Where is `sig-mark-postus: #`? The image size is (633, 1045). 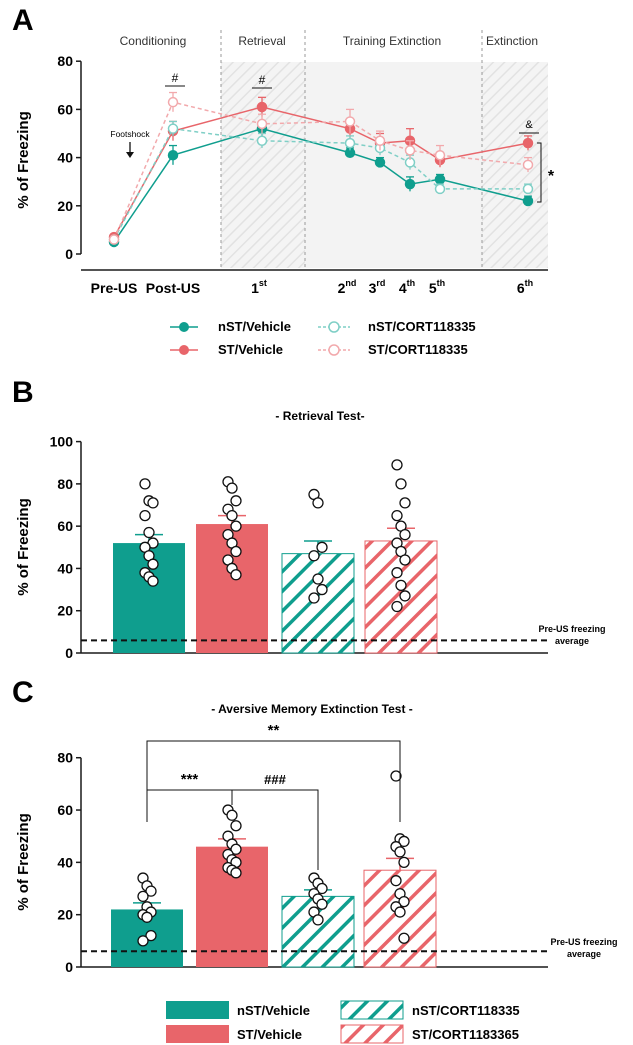
sig-mark-postus: # is located at coordinates (175, 78).